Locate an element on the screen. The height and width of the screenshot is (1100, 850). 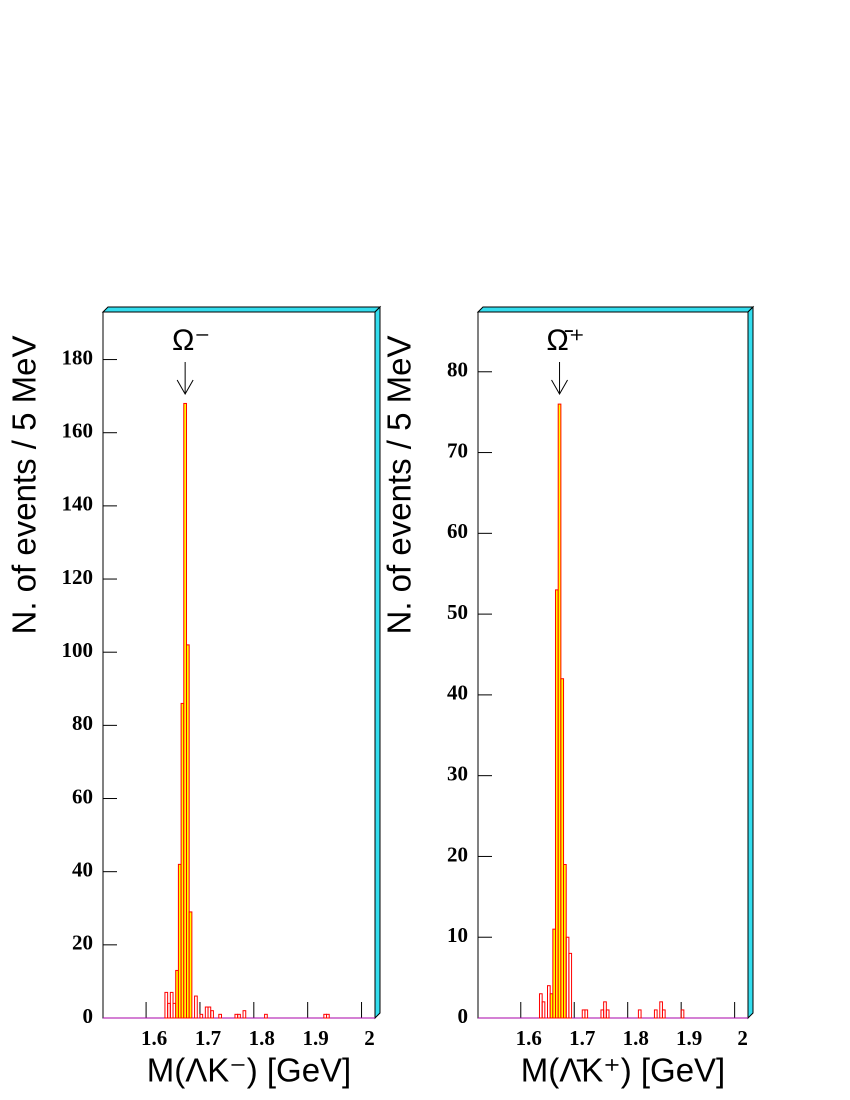
x-axis-label: M(ΛK⁻) [GeV] is located at coordinates (249, 1070).